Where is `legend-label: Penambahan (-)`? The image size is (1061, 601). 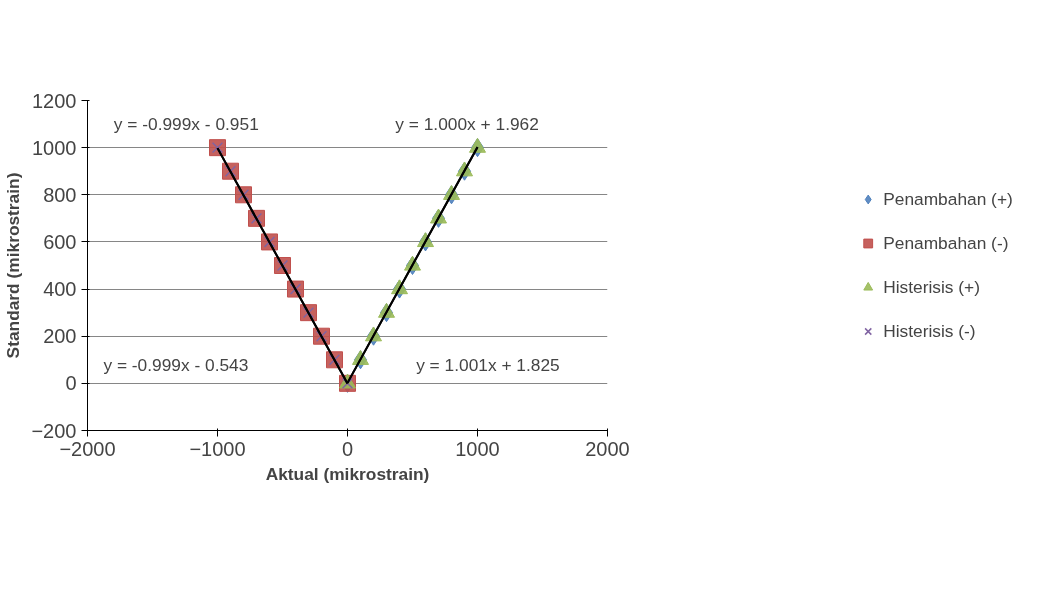
legend-label: Penambahan (-) is located at coordinates (946, 243).